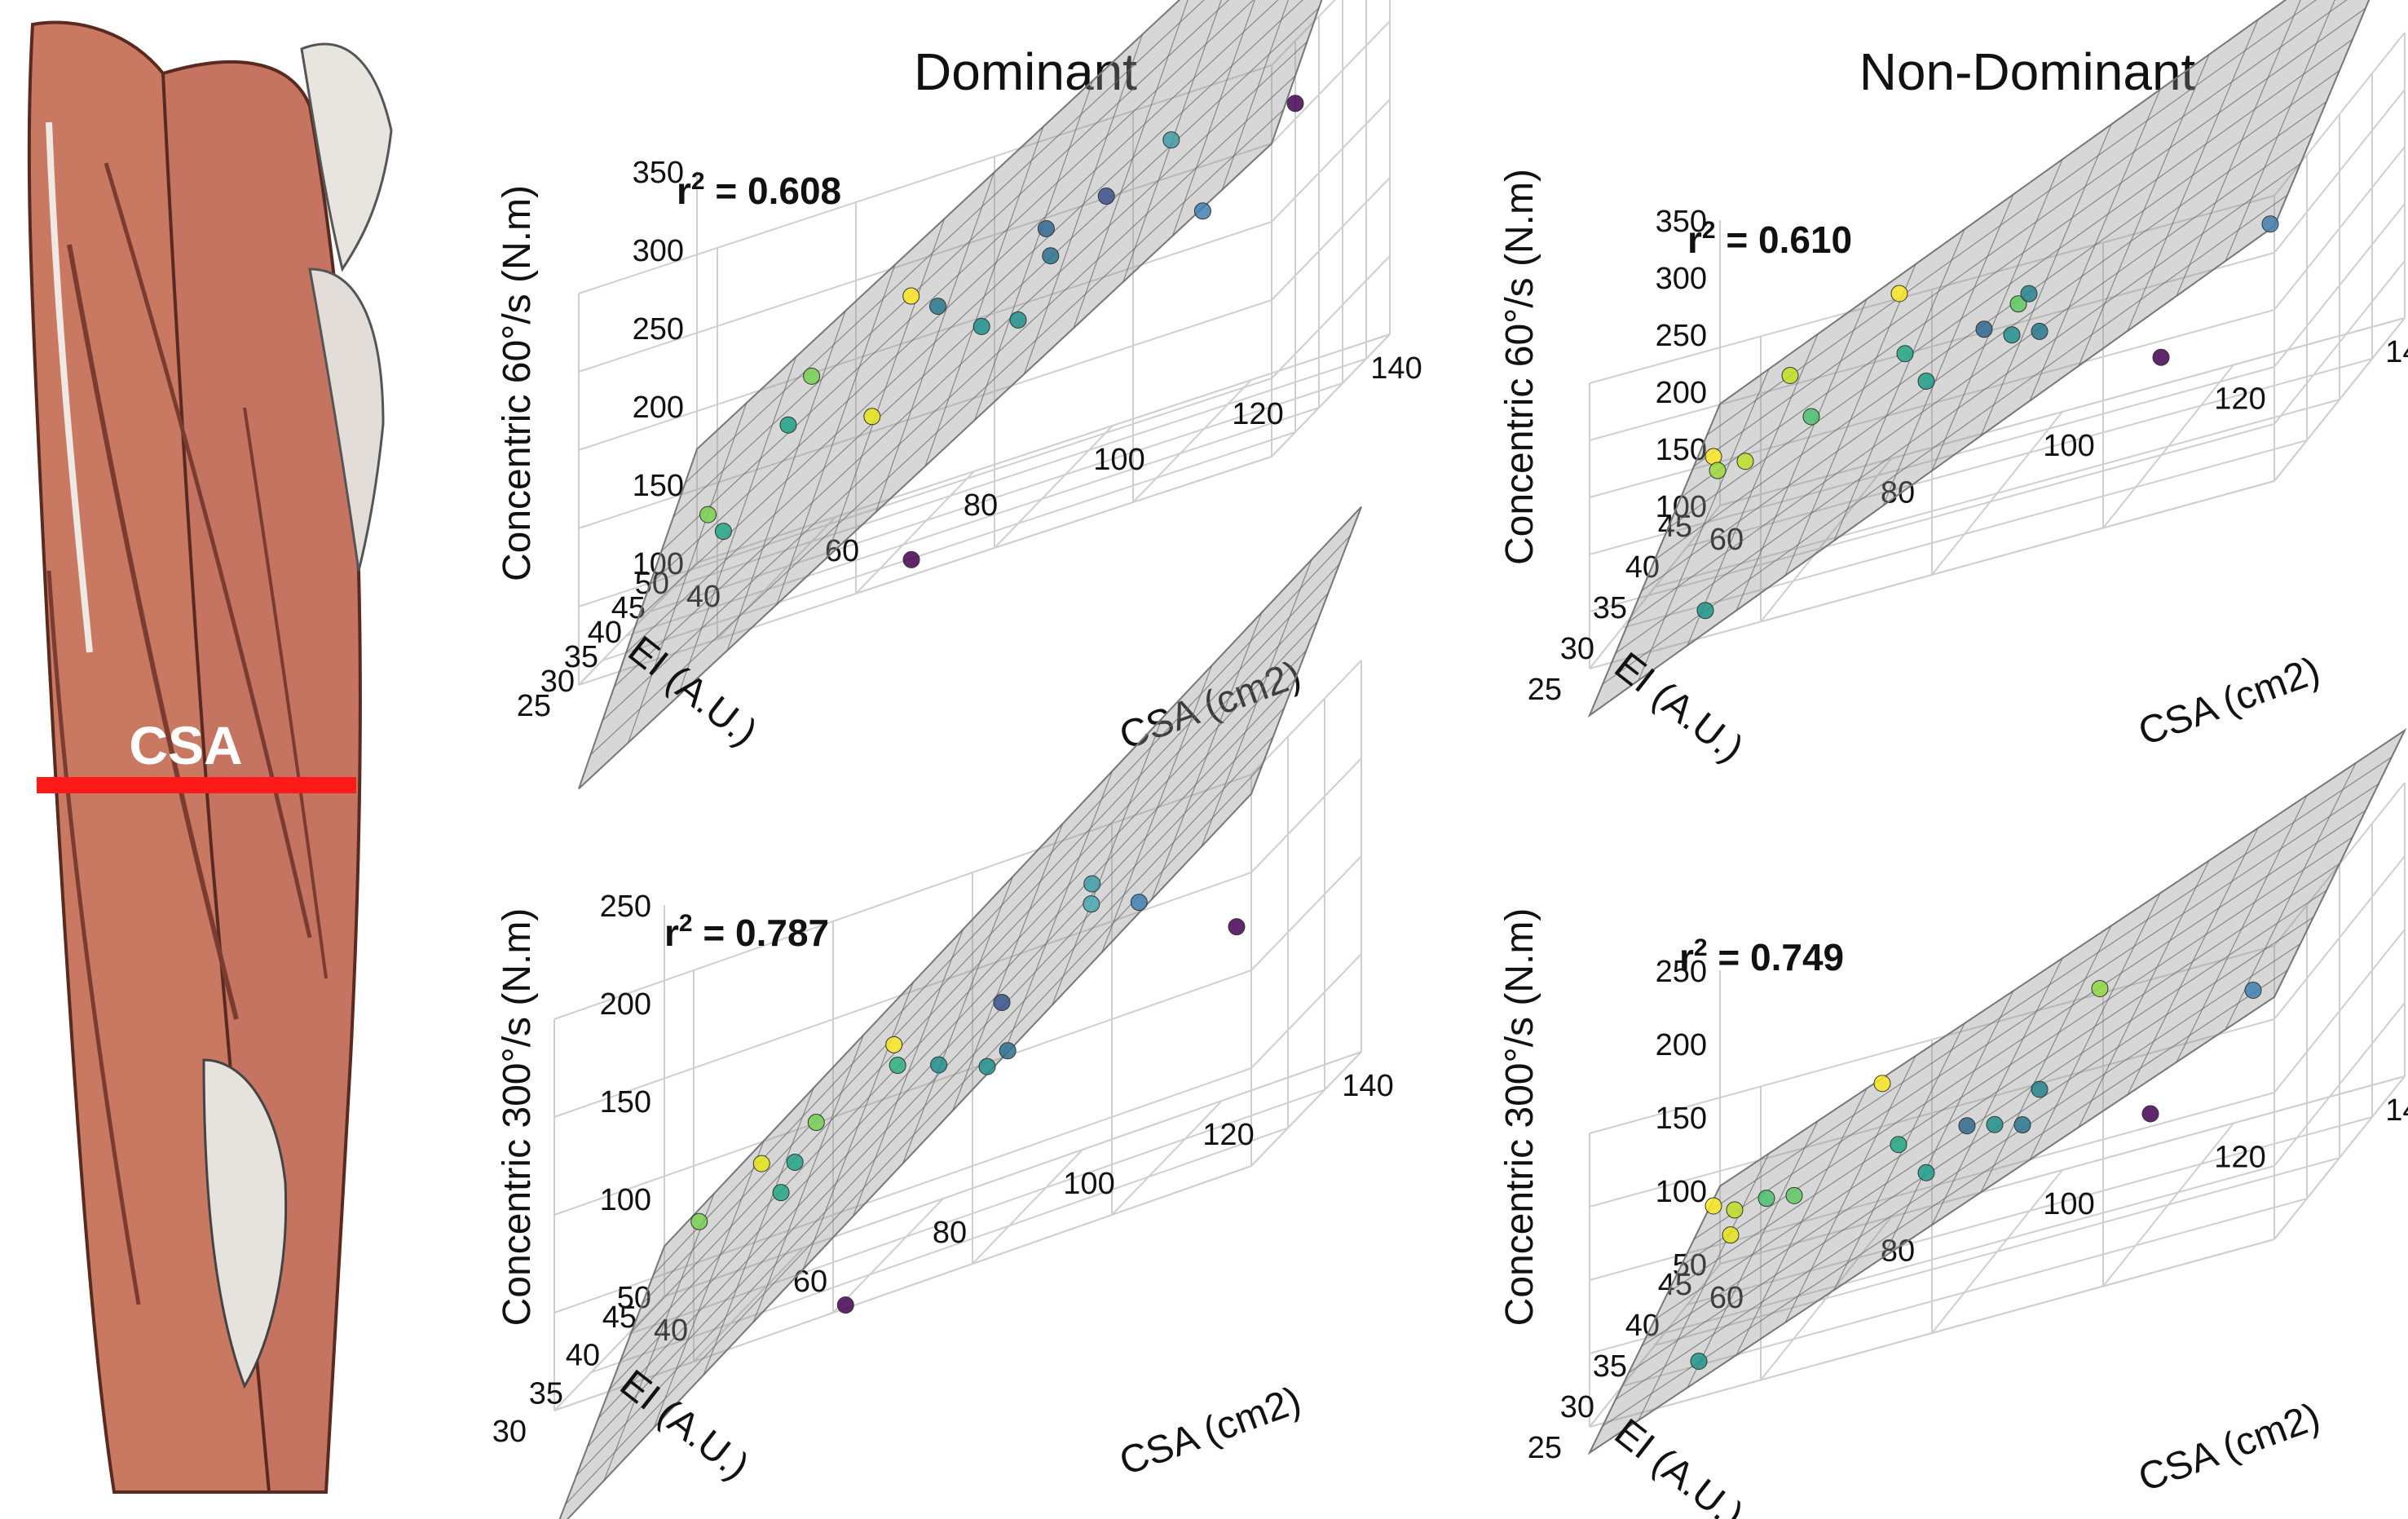  What do you see at coordinates (185, 745) in the screenshot?
I see `csa-marker-label: CSA` at bounding box center [185, 745].